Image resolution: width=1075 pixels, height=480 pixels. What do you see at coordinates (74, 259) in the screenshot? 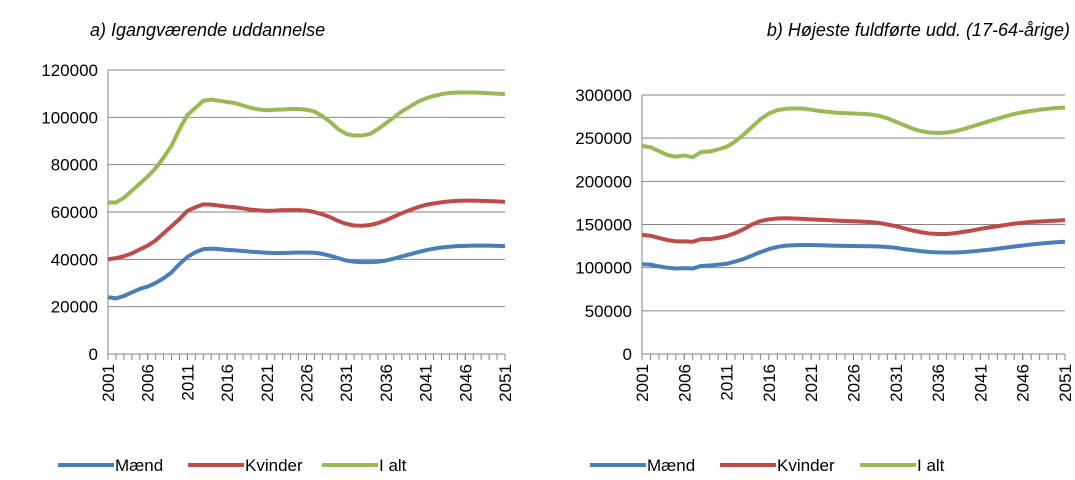
I see `y-tick-label: 40000` at bounding box center [74, 259].